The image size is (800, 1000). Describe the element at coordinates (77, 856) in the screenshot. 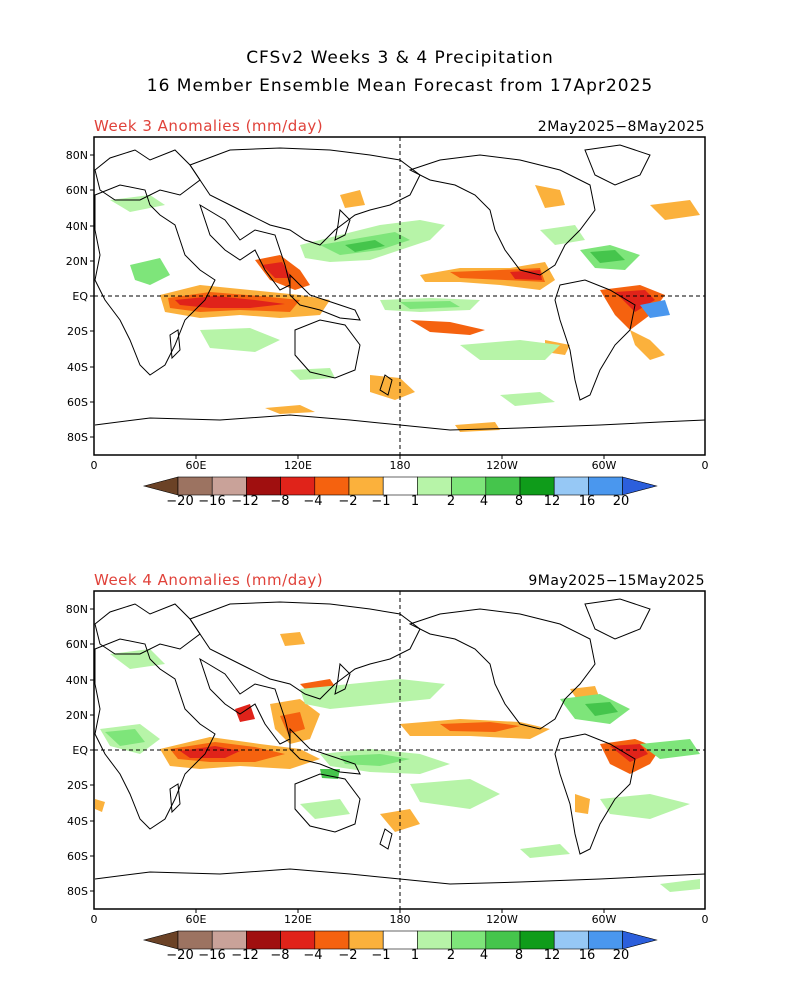

I see `lat-label: 60S` at that location.